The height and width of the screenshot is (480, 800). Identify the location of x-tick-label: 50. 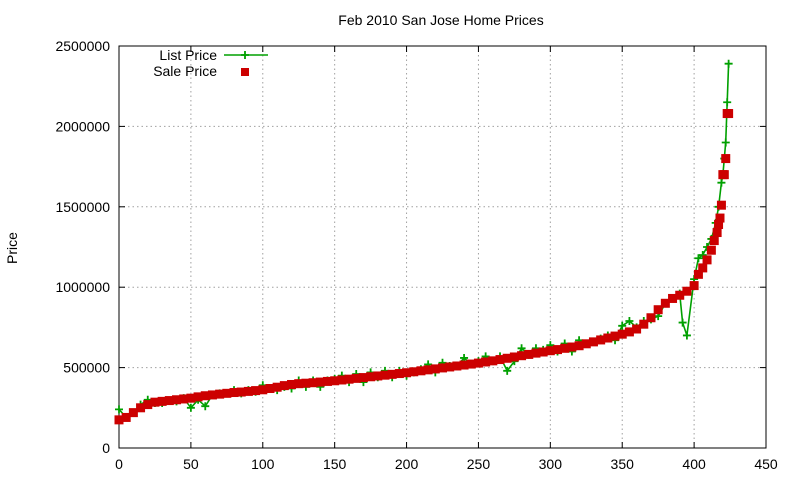
(191, 464).